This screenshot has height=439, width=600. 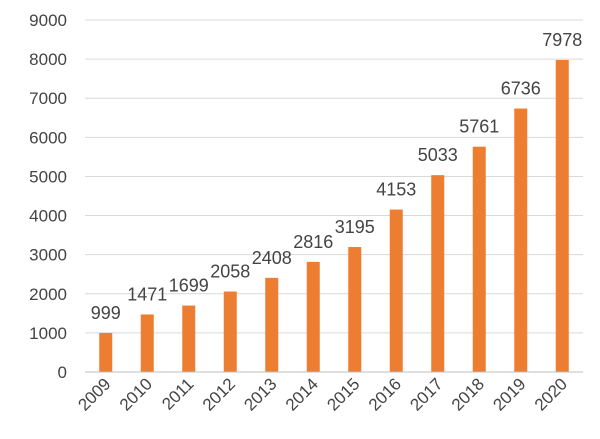 I want to click on bar-2020, so click(x=562, y=215).